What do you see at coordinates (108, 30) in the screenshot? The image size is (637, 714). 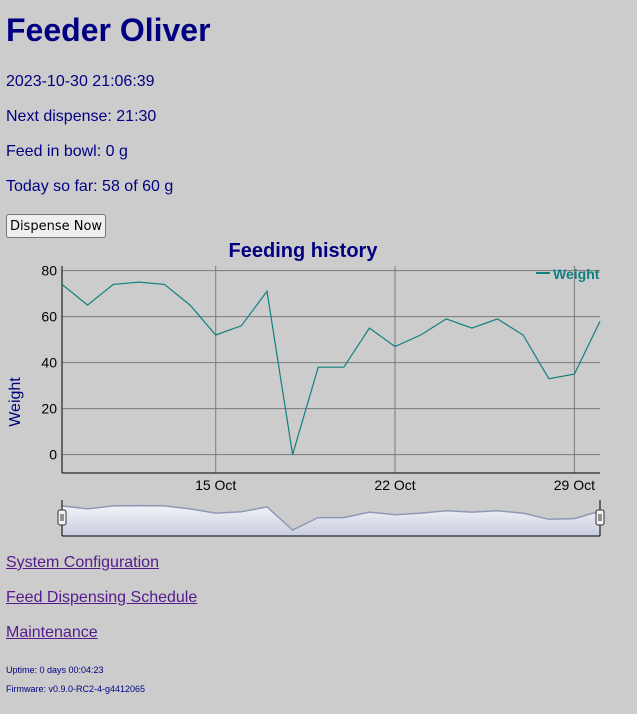 I see `page-title: Feeder Oliver` at bounding box center [108, 30].